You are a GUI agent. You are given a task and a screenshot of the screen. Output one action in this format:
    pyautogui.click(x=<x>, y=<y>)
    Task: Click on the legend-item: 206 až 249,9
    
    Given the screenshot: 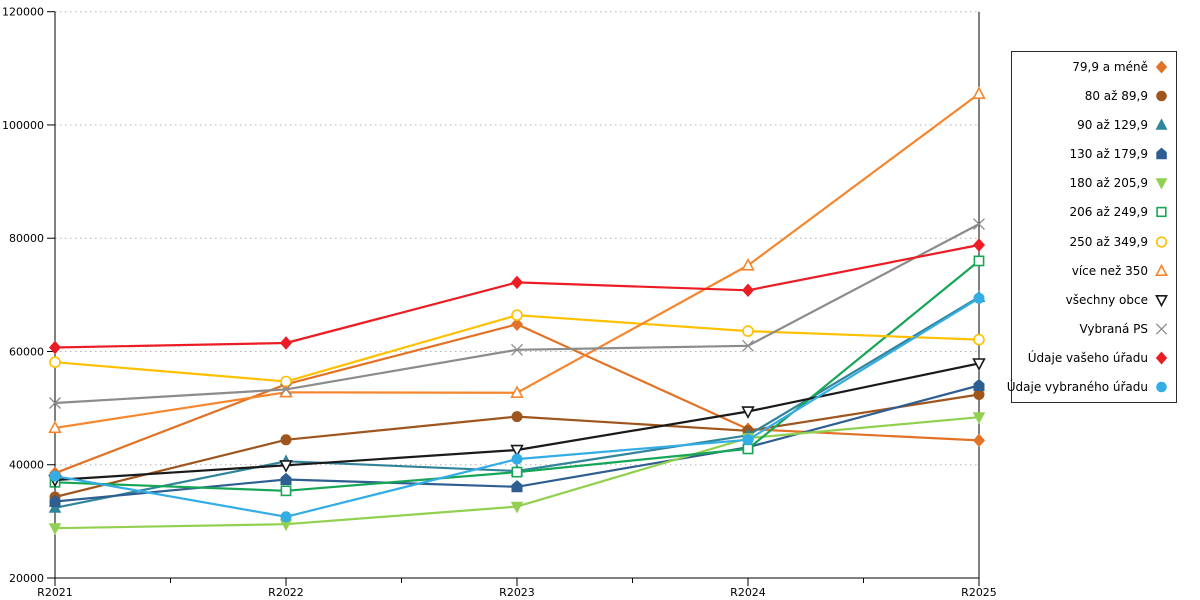 What is the action you would take?
    pyautogui.click(x=1094, y=212)
    